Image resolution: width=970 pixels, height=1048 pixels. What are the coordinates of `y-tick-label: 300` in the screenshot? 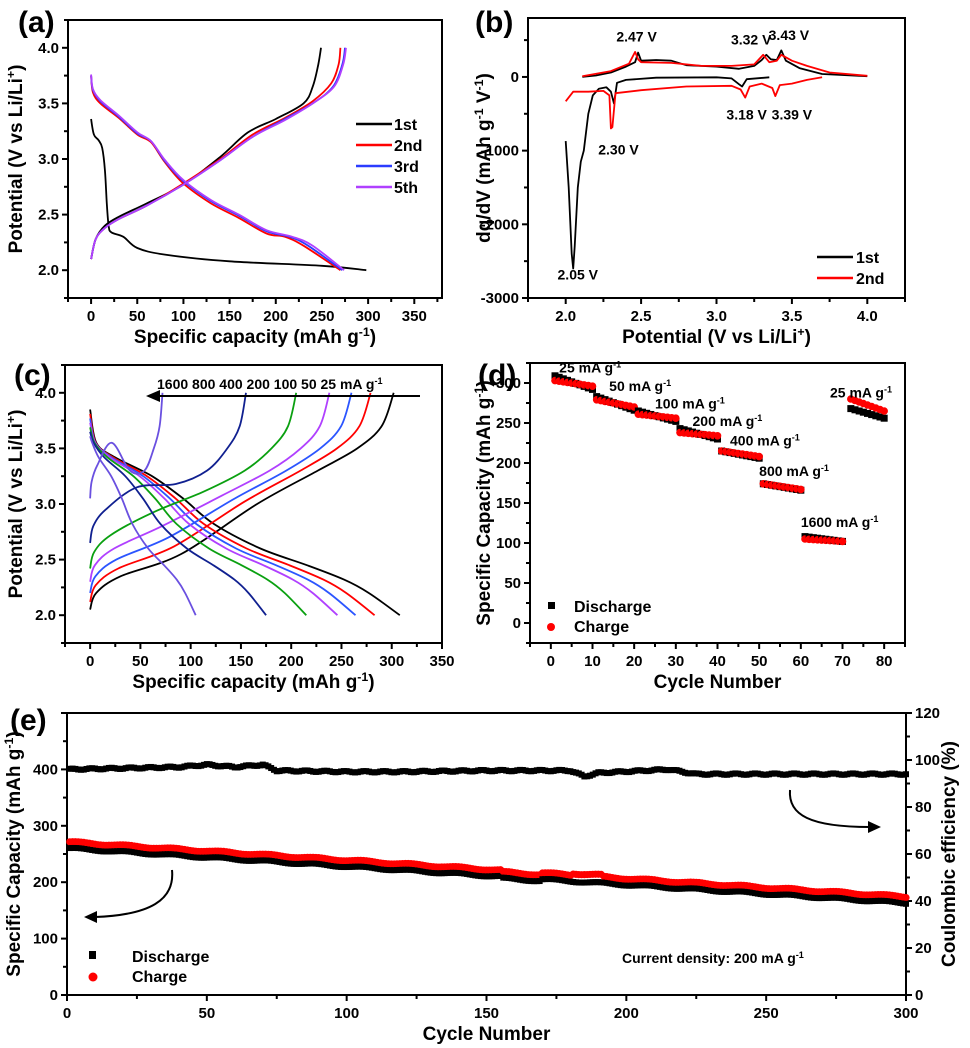 It's located at (45, 826).